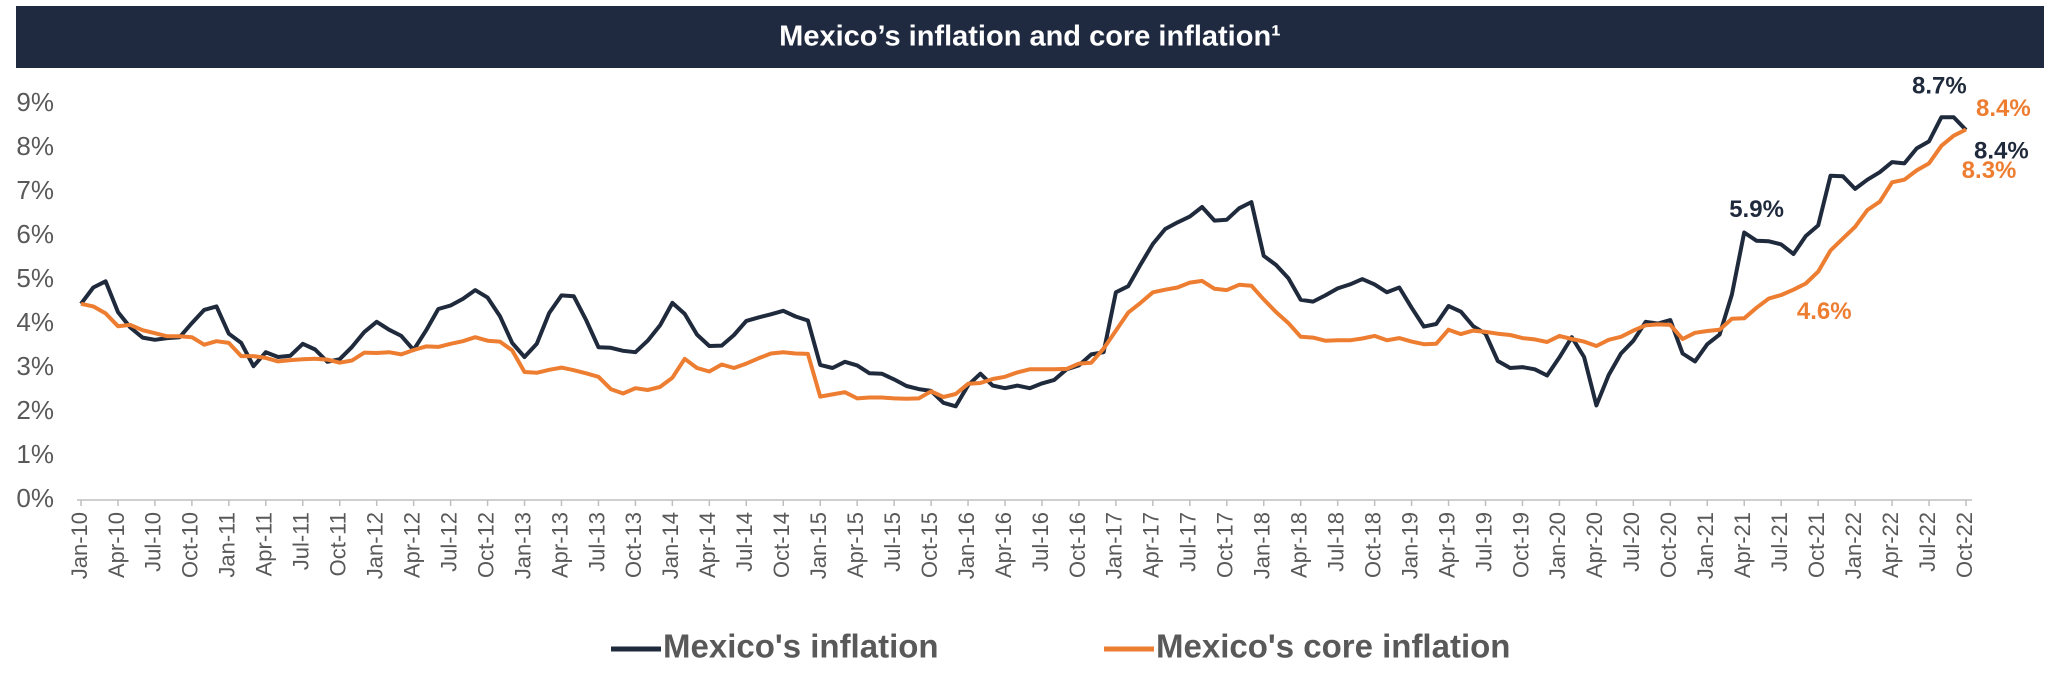 This screenshot has width=2048, height=679. I want to click on x-tick-label: Jul-22, so click(1927, 542).